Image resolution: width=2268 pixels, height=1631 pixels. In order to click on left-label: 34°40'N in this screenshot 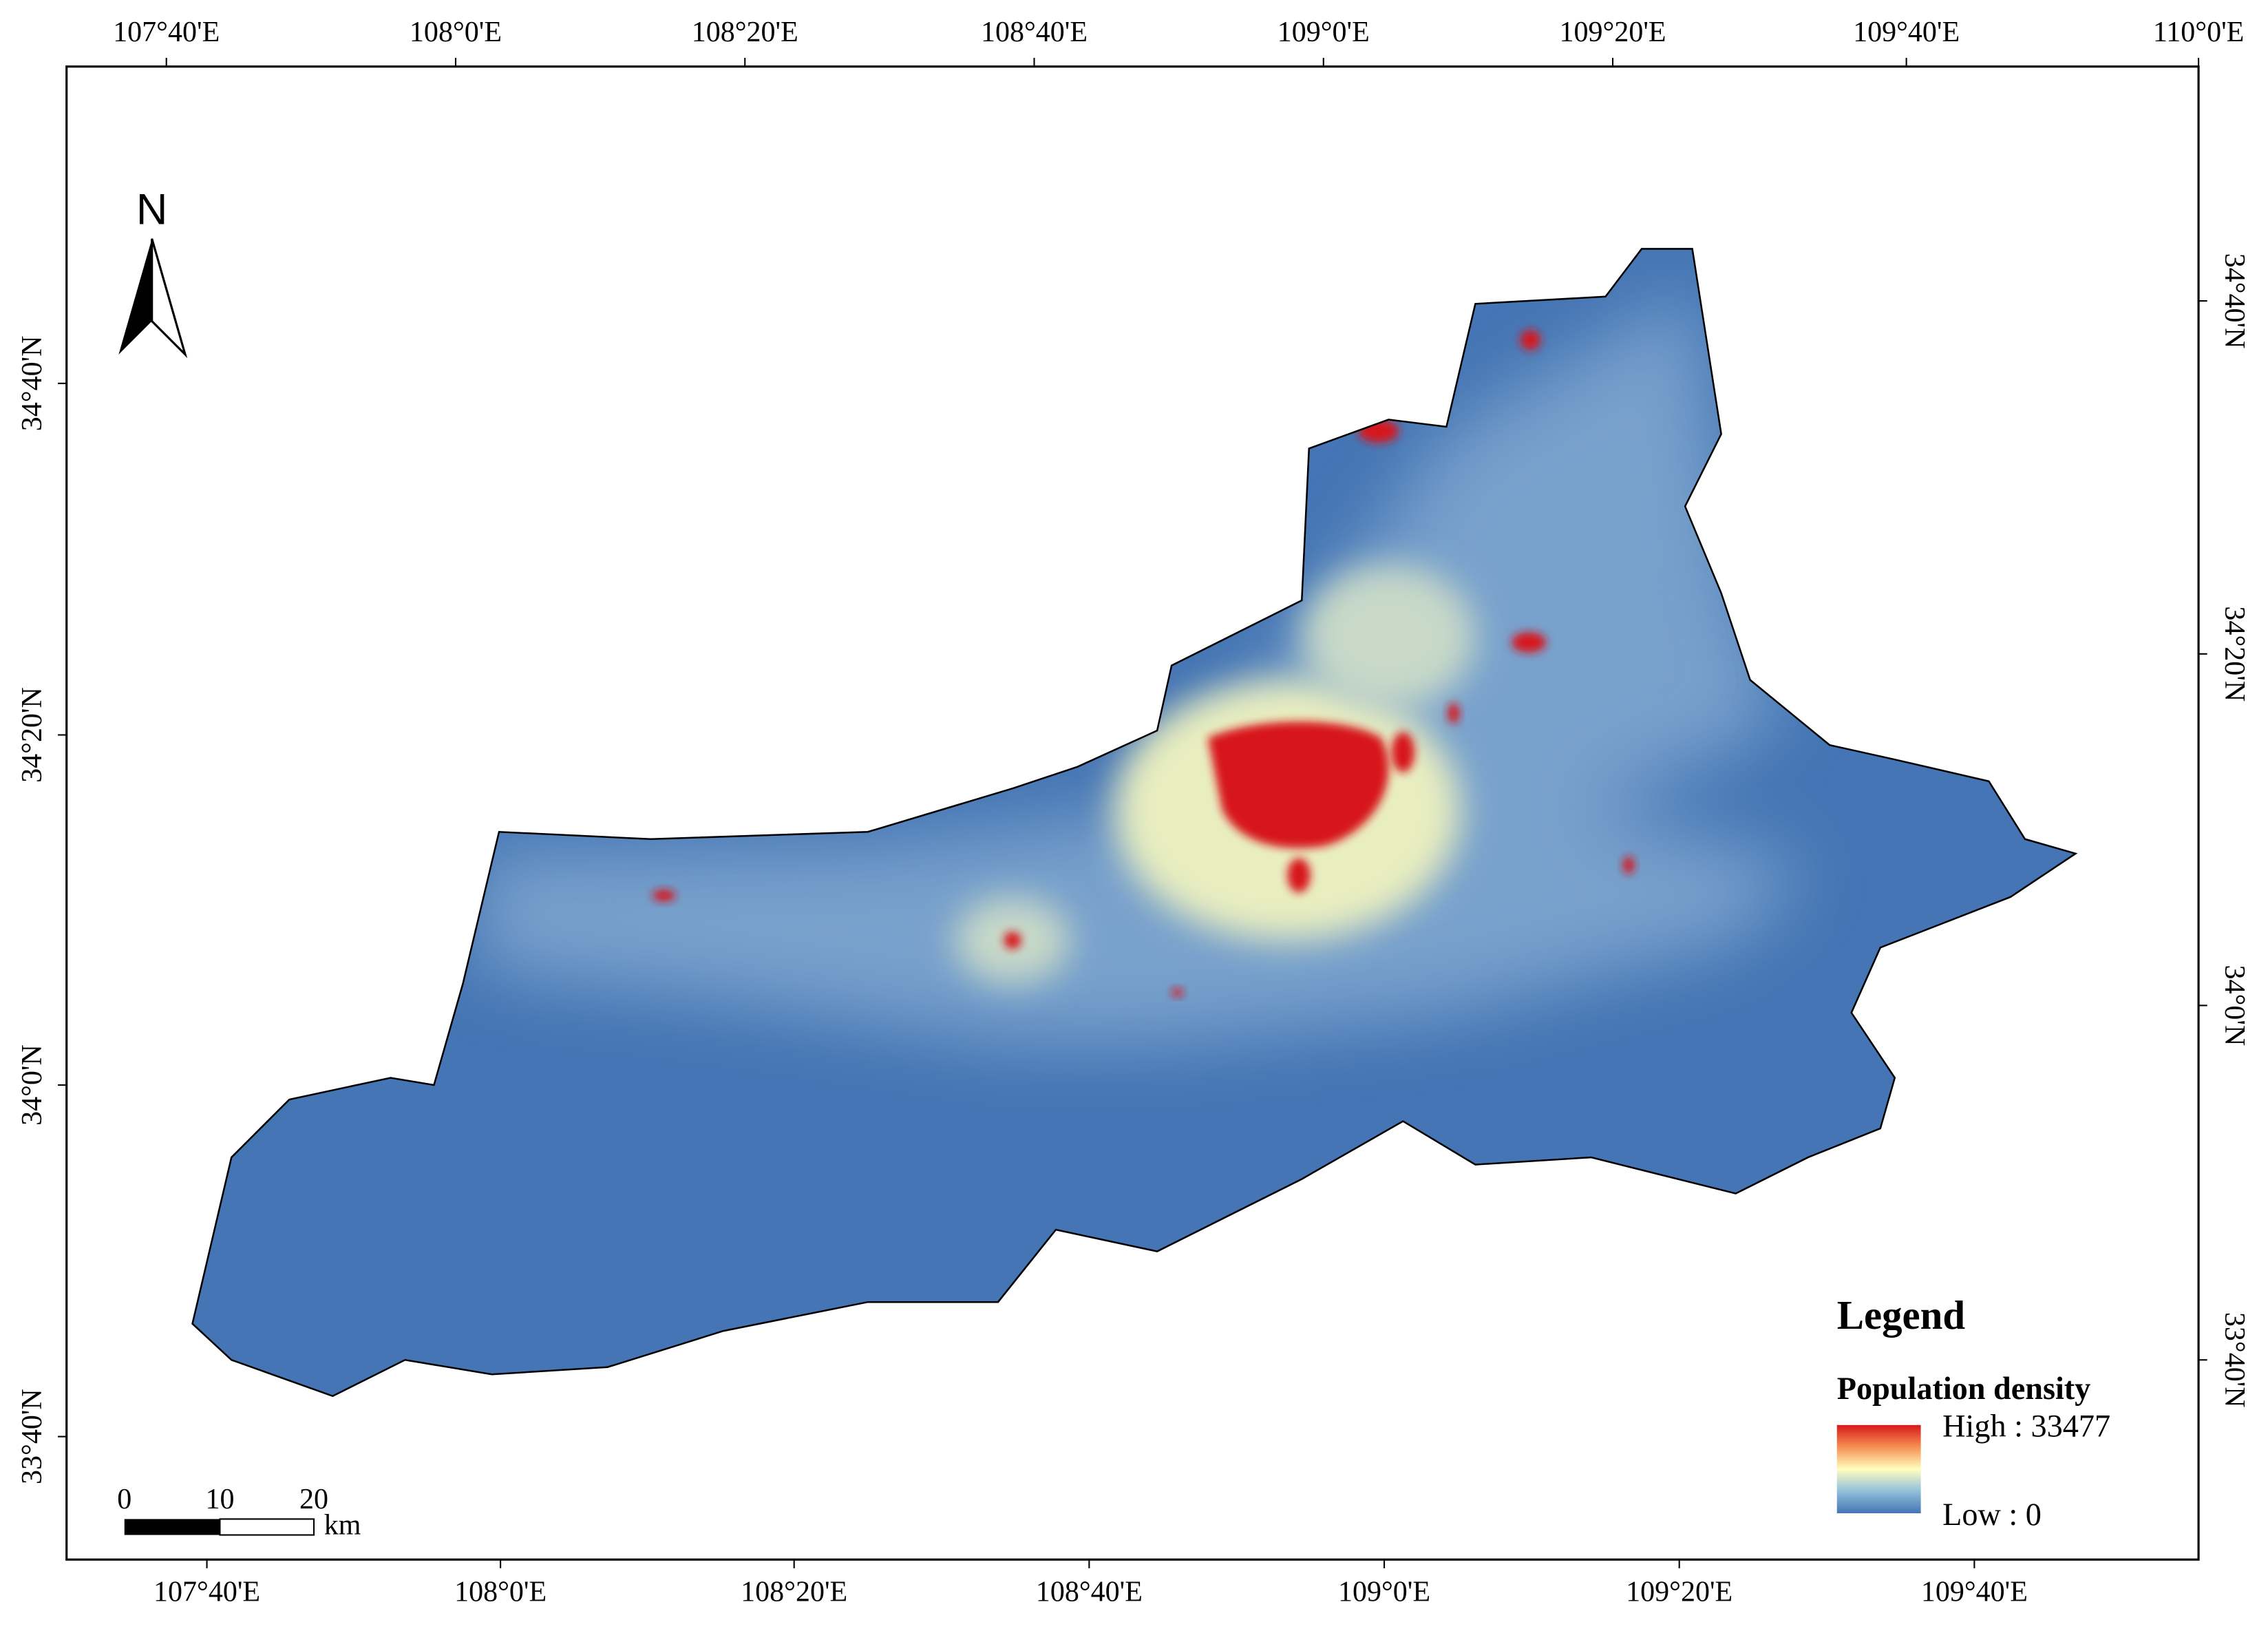, I will do `click(32, 383)`.